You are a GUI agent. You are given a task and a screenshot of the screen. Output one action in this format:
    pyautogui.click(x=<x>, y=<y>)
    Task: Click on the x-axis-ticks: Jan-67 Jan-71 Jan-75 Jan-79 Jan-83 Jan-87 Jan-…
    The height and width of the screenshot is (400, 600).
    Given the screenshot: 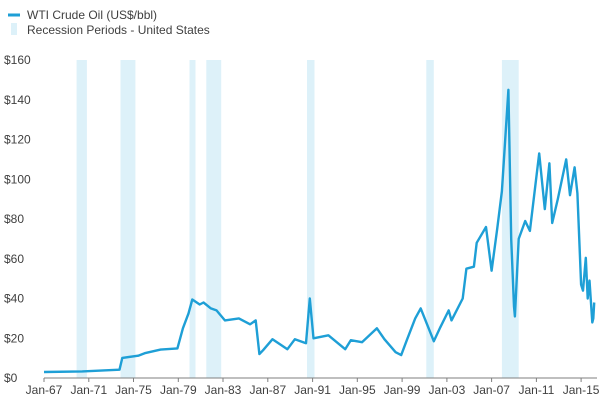 What is the action you would take?
    pyautogui.click(x=313, y=387)
    